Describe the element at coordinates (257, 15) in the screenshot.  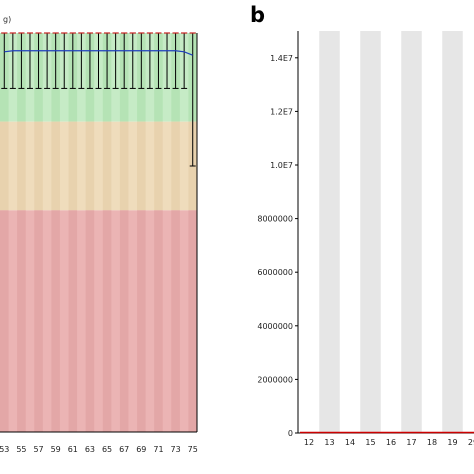
I see `panel-b-letter: b` at that location.